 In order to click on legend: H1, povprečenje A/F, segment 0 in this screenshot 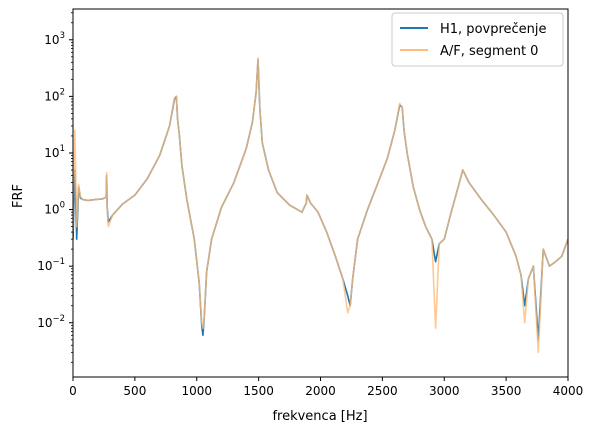, I will do `click(477, 39)`.